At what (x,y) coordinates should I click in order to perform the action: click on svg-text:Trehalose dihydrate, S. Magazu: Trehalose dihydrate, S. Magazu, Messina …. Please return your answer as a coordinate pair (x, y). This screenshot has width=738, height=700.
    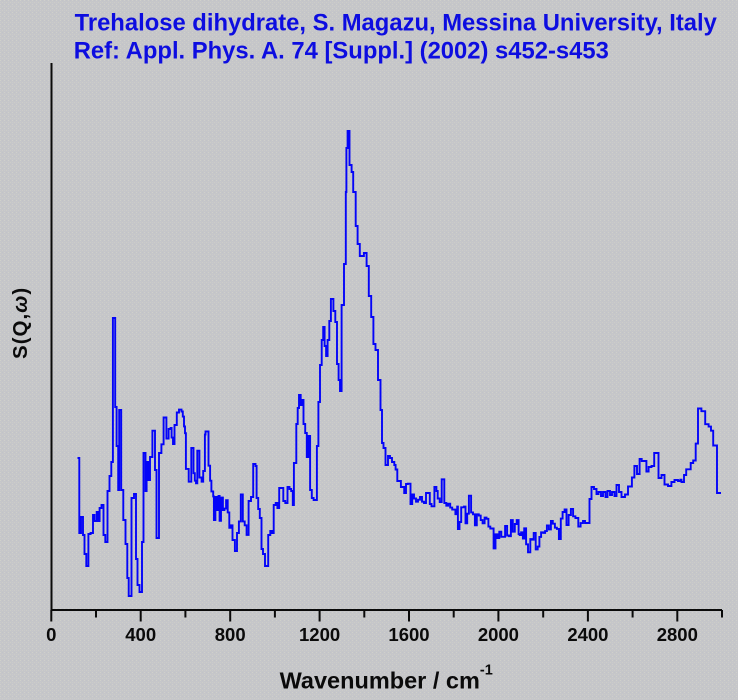
    Looking at the image, I should click on (396, 23).